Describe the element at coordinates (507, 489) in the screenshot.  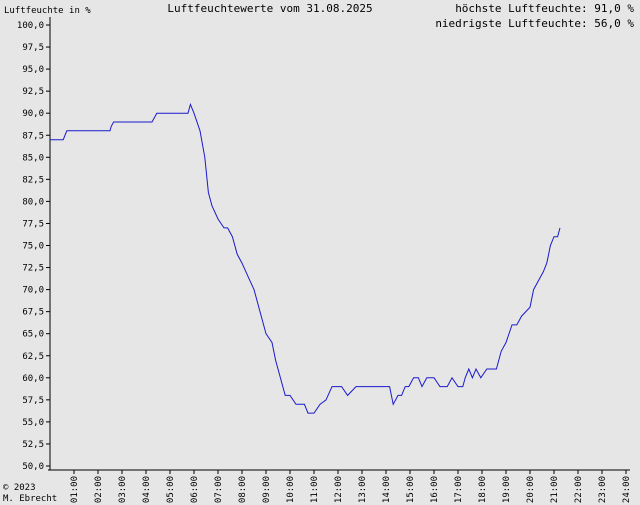
I see `x-tick-label: 19:00` at that location.